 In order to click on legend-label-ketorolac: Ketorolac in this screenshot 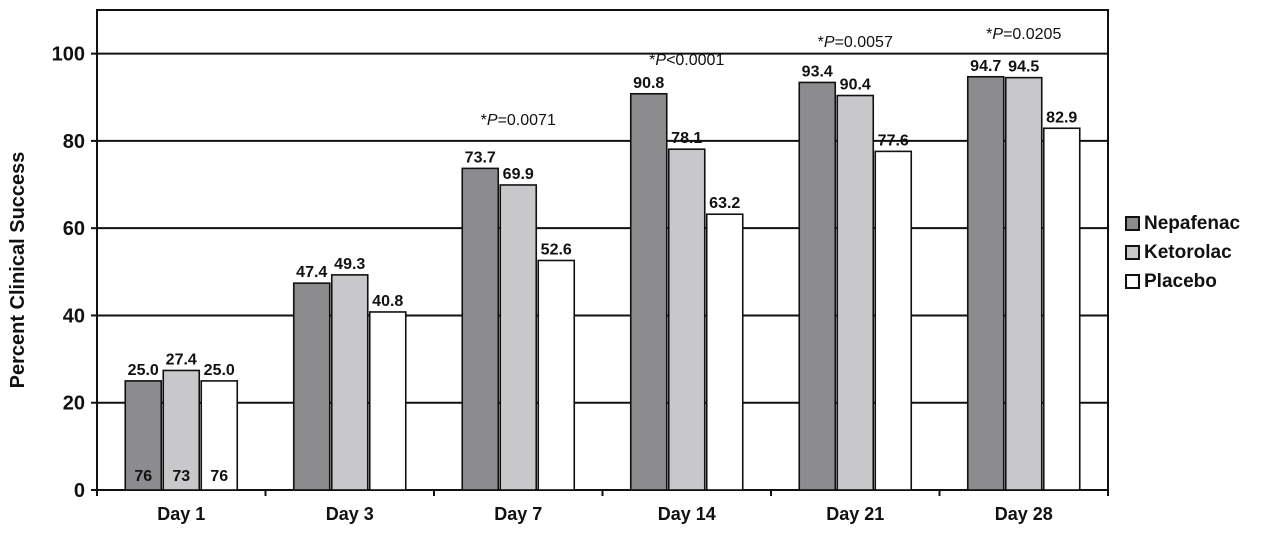, I will do `click(1188, 252)`.